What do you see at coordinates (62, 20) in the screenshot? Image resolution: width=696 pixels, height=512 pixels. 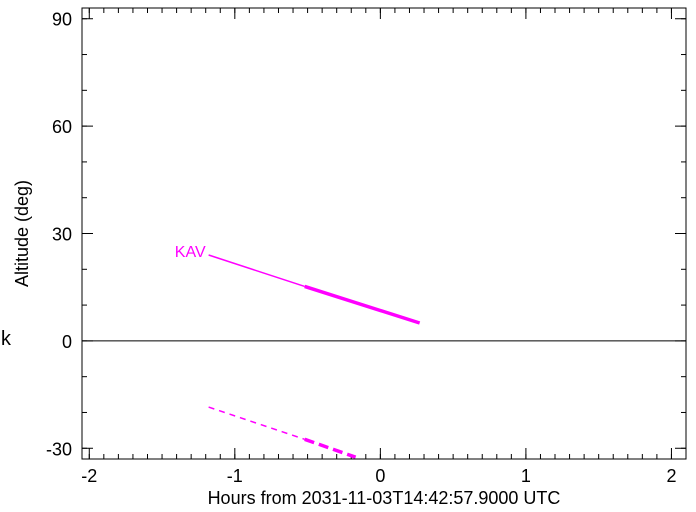 I see `y-tick-label: 90` at bounding box center [62, 20].